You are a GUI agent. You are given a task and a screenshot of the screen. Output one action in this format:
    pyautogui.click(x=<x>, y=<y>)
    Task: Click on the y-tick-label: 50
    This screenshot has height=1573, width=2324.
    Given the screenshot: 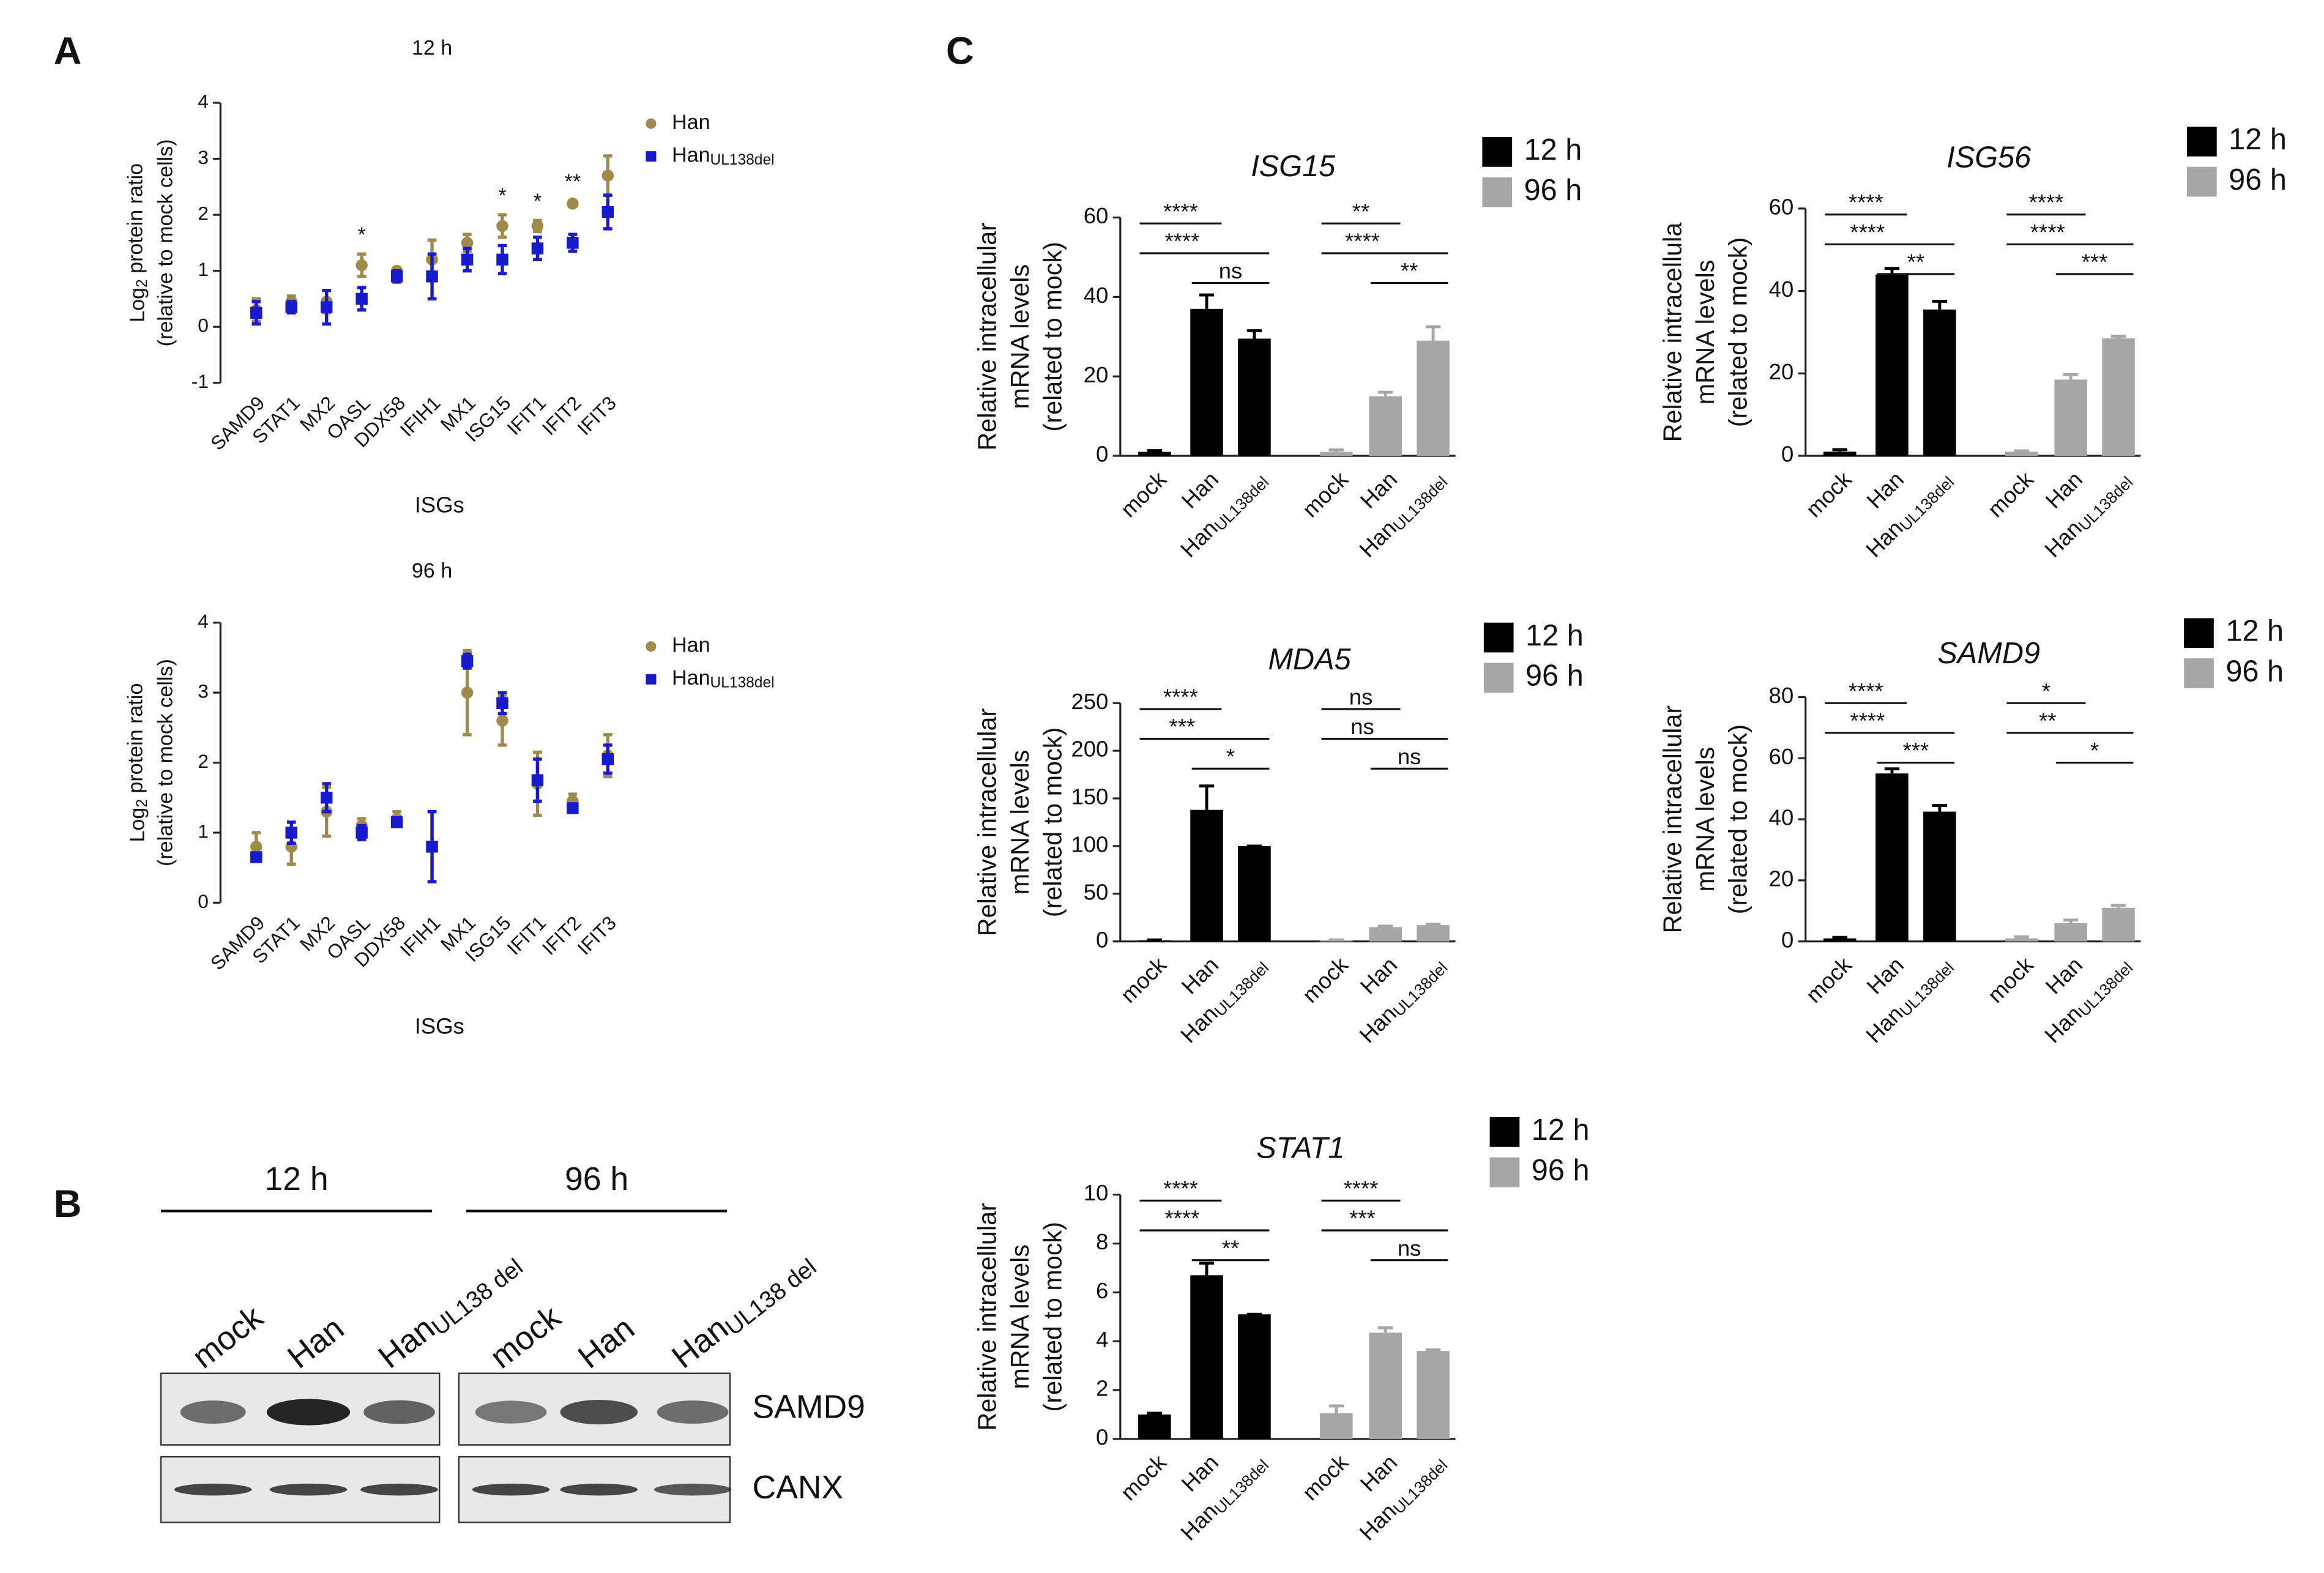 What is the action you would take?
    pyautogui.click(x=1096, y=891)
    